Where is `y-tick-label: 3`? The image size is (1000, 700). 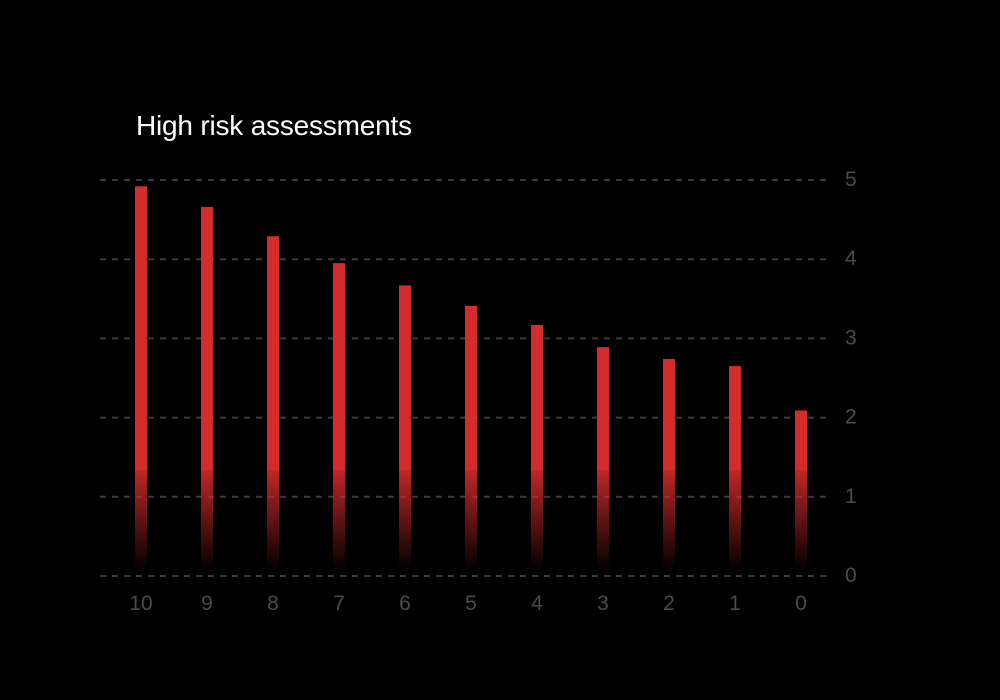 y-tick-label: 3 is located at coordinates (851, 337).